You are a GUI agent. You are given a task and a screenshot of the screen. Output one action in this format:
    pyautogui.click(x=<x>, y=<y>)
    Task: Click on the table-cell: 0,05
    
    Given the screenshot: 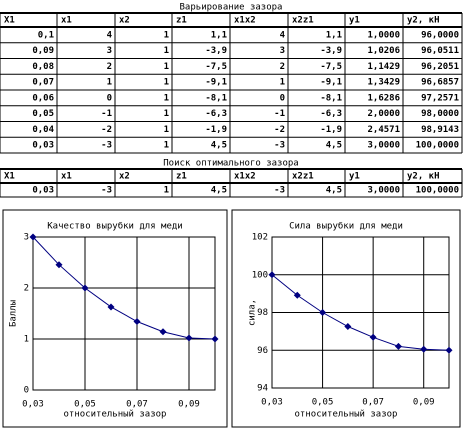 What is the action you would take?
    pyautogui.click(x=43, y=114)
    